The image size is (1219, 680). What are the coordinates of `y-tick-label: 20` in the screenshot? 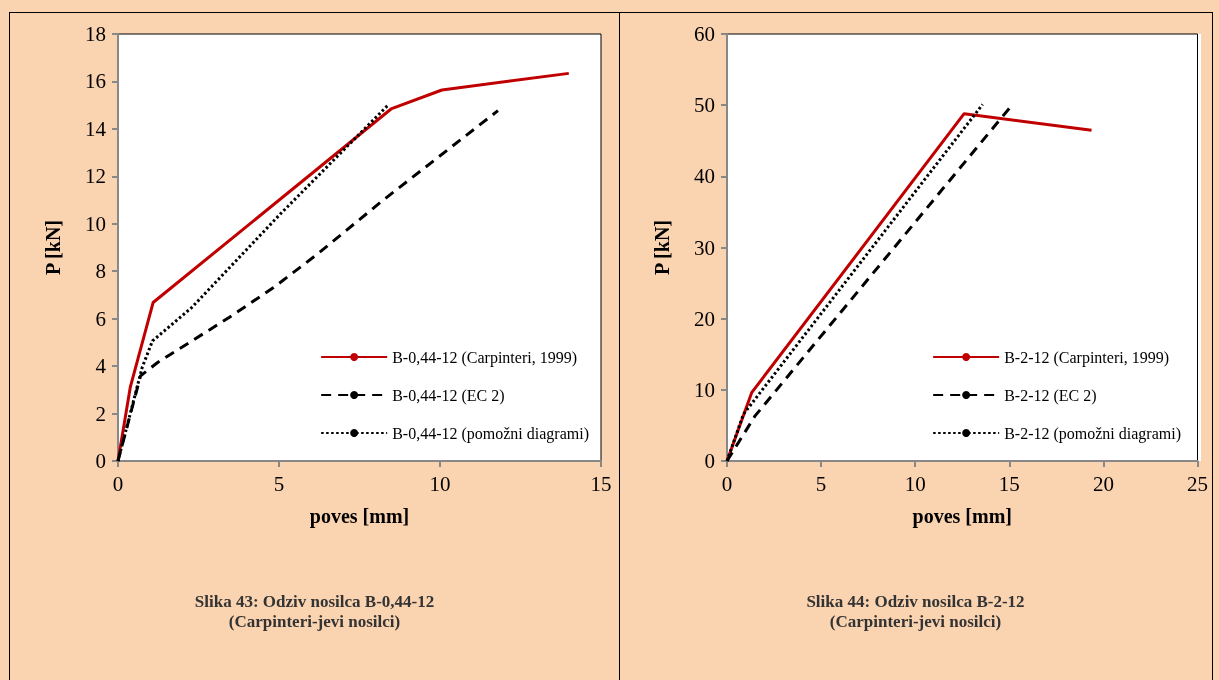 It's located at (704, 318).